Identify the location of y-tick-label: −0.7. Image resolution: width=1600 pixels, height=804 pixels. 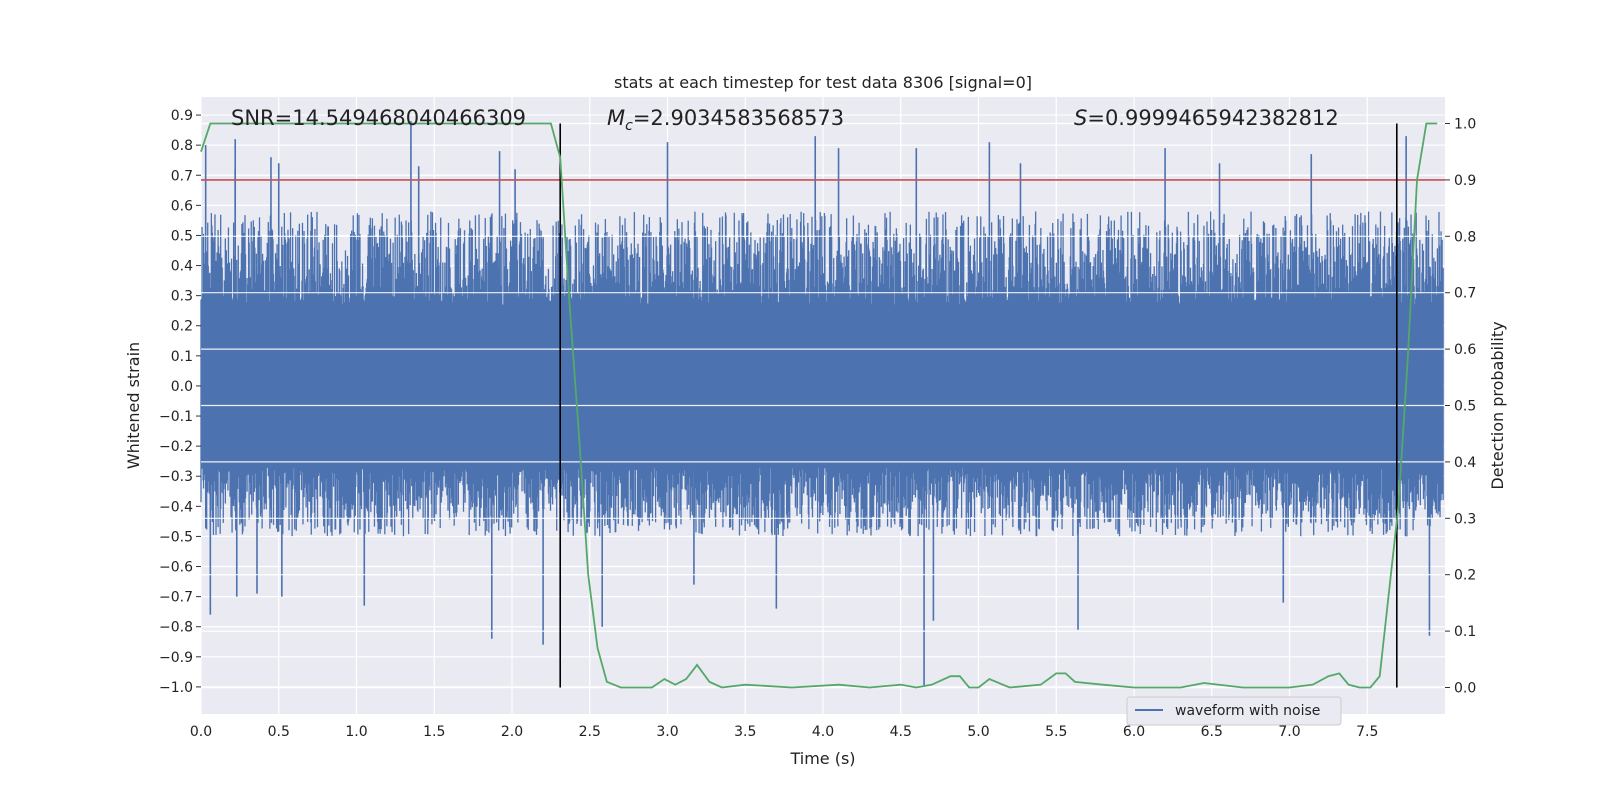
(176, 598).